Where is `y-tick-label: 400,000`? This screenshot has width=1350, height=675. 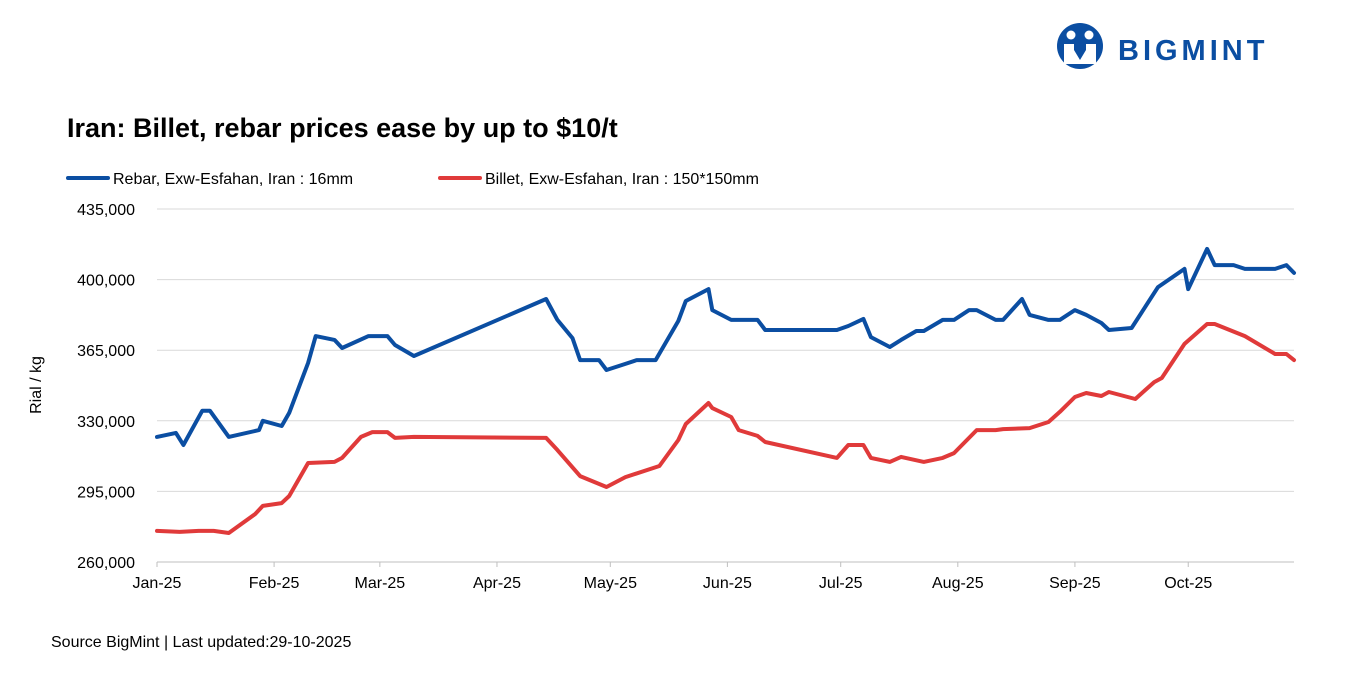 y-tick-label: 400,000 is located at coordinates (106, 281).